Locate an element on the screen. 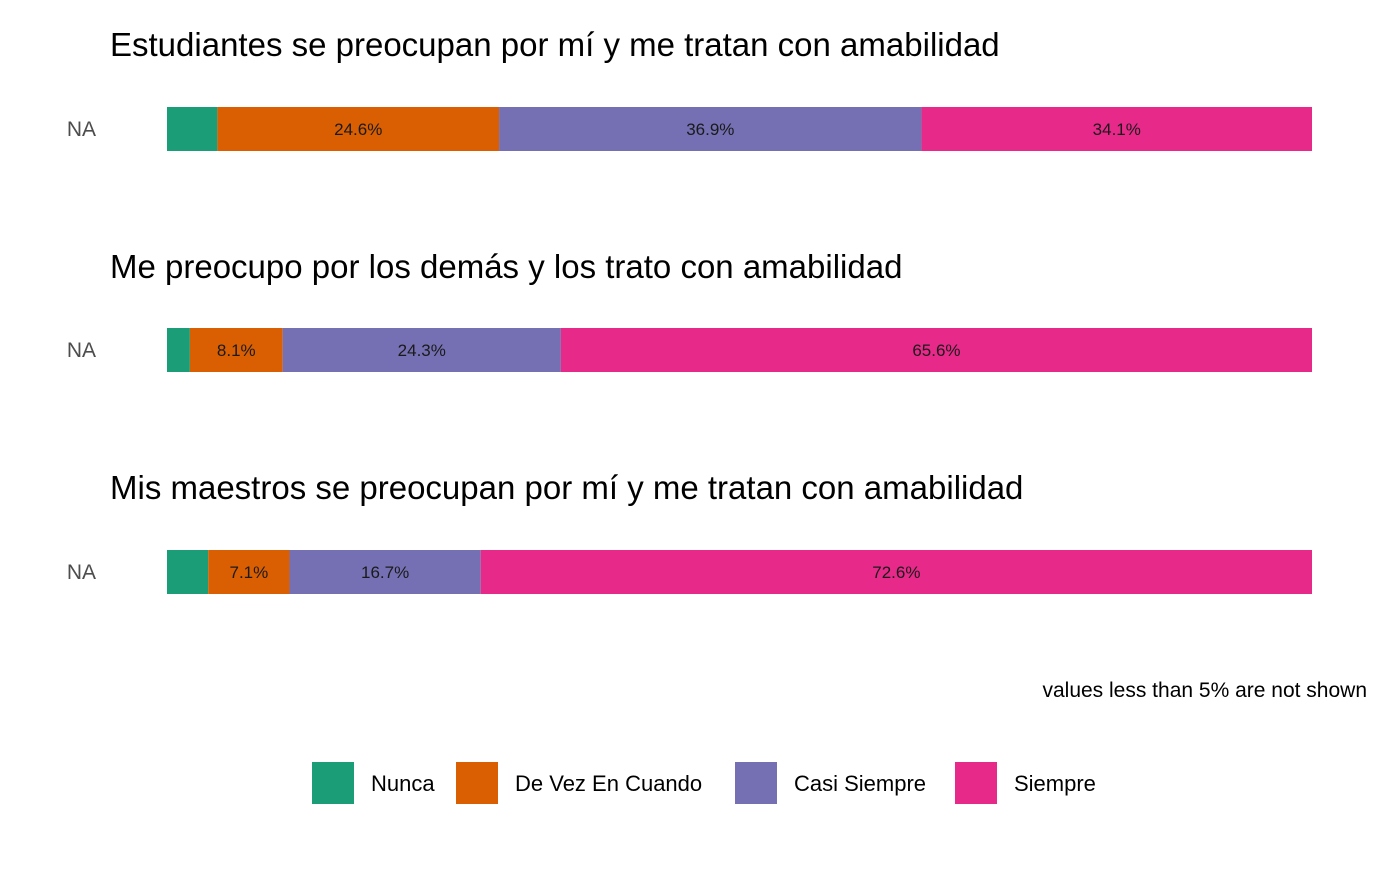  bar-2-siempre is located at coordinates (936, 350).